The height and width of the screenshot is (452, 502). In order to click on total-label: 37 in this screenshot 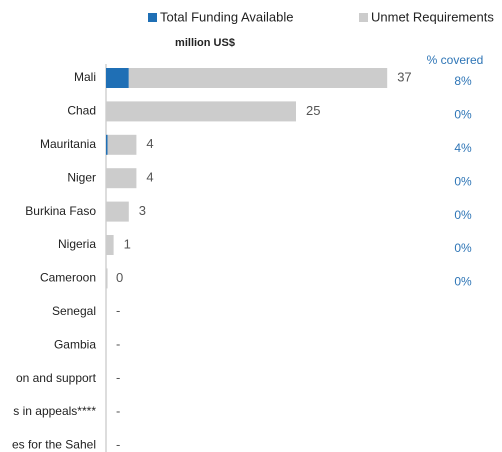, I will do `click(404, 76)`.